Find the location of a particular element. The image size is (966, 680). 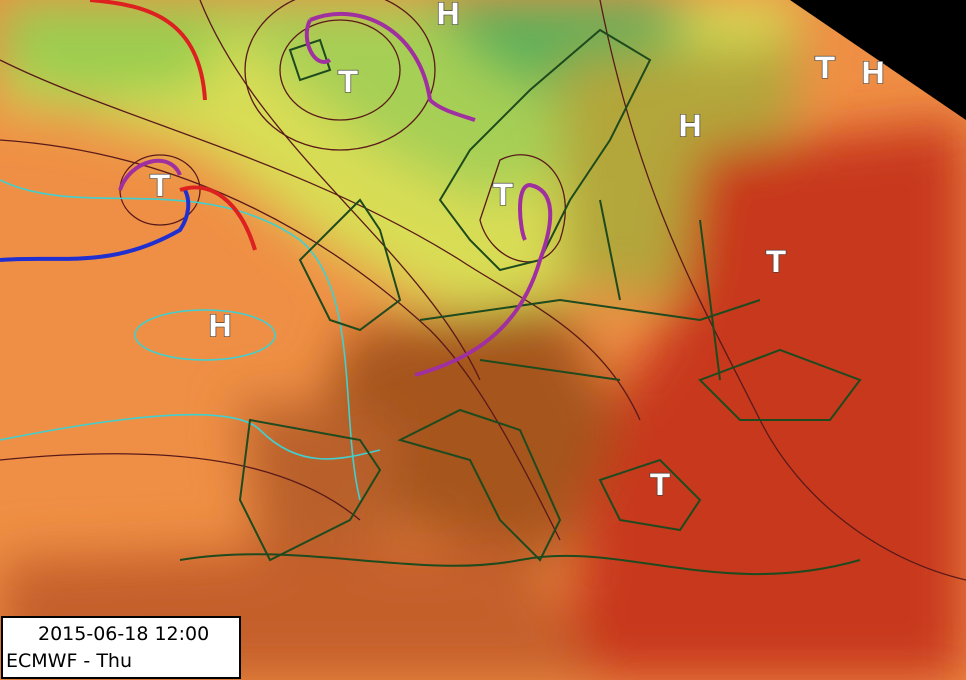

info-box-background is located at coordinates (121, 647).